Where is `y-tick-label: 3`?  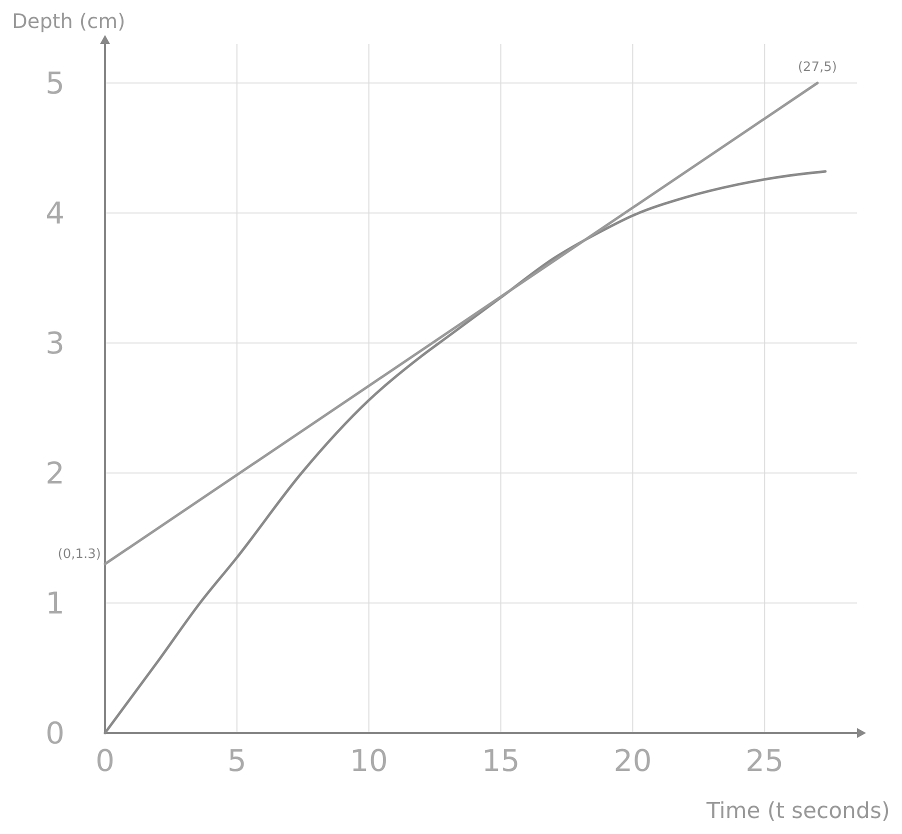
y-tick-label: 3 is located at coordinates (55, 344).